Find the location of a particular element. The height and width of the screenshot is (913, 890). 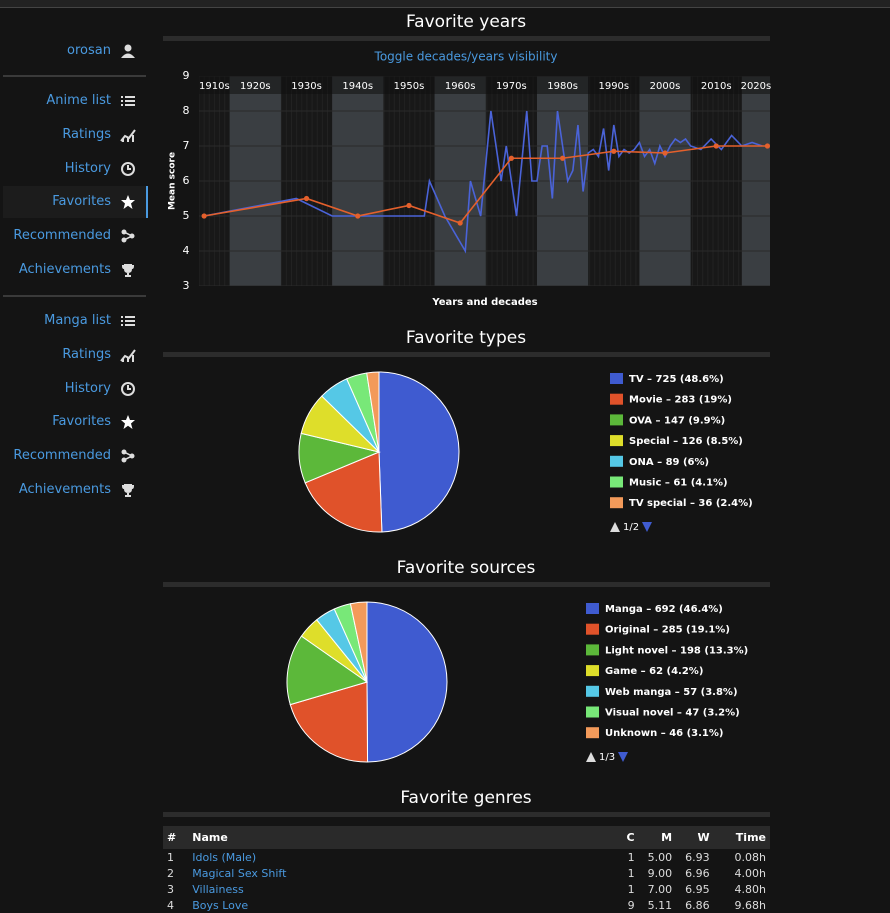

icon-list is located at coordinates (128, 101).